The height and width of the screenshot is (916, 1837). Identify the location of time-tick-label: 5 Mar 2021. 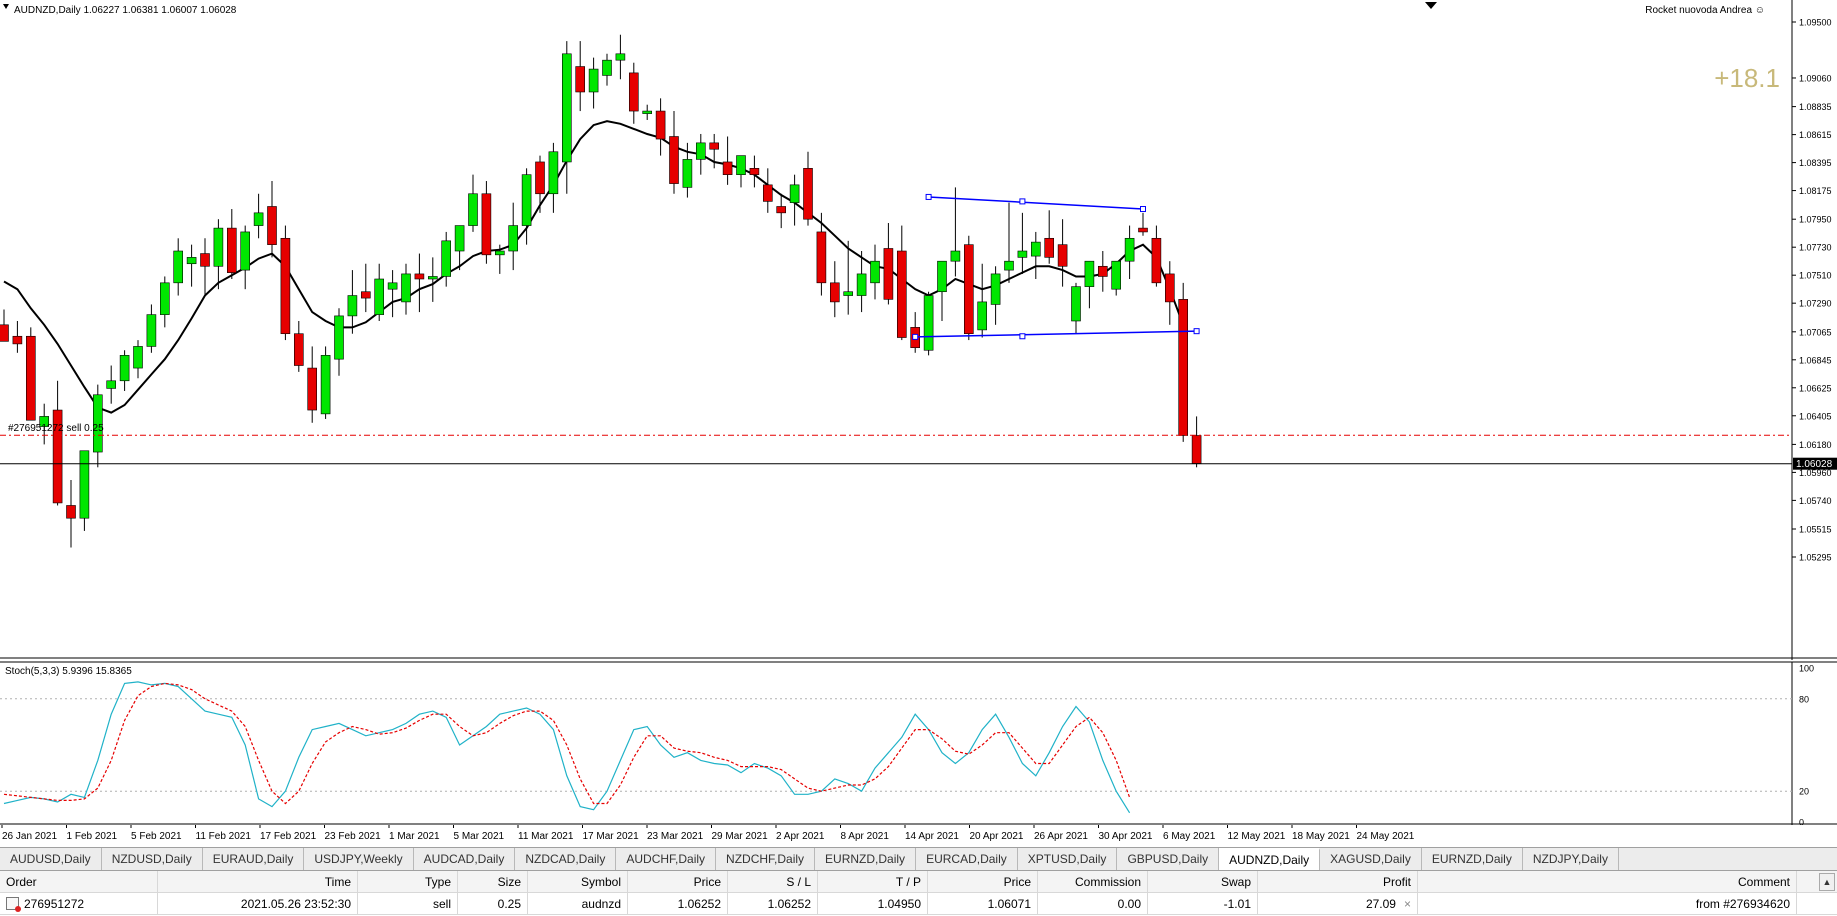
(479, 836).